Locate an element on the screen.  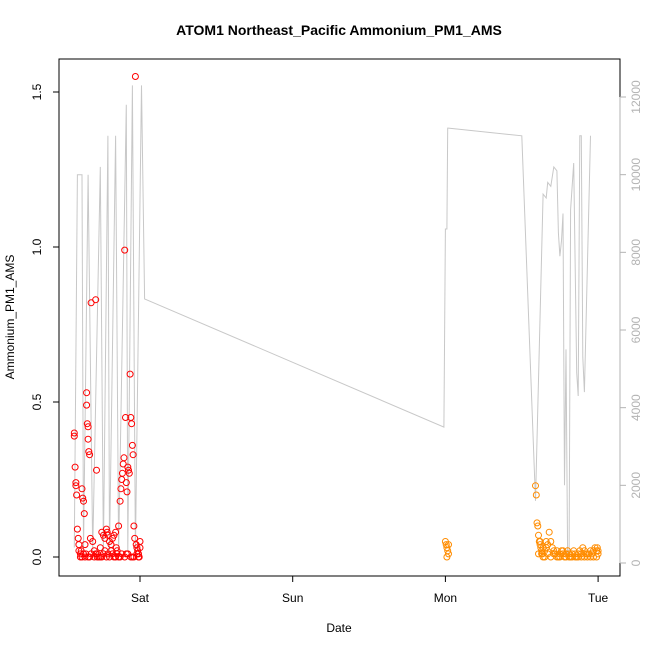
y-tick-label: 1.5 is located at coordinates (37, 91).